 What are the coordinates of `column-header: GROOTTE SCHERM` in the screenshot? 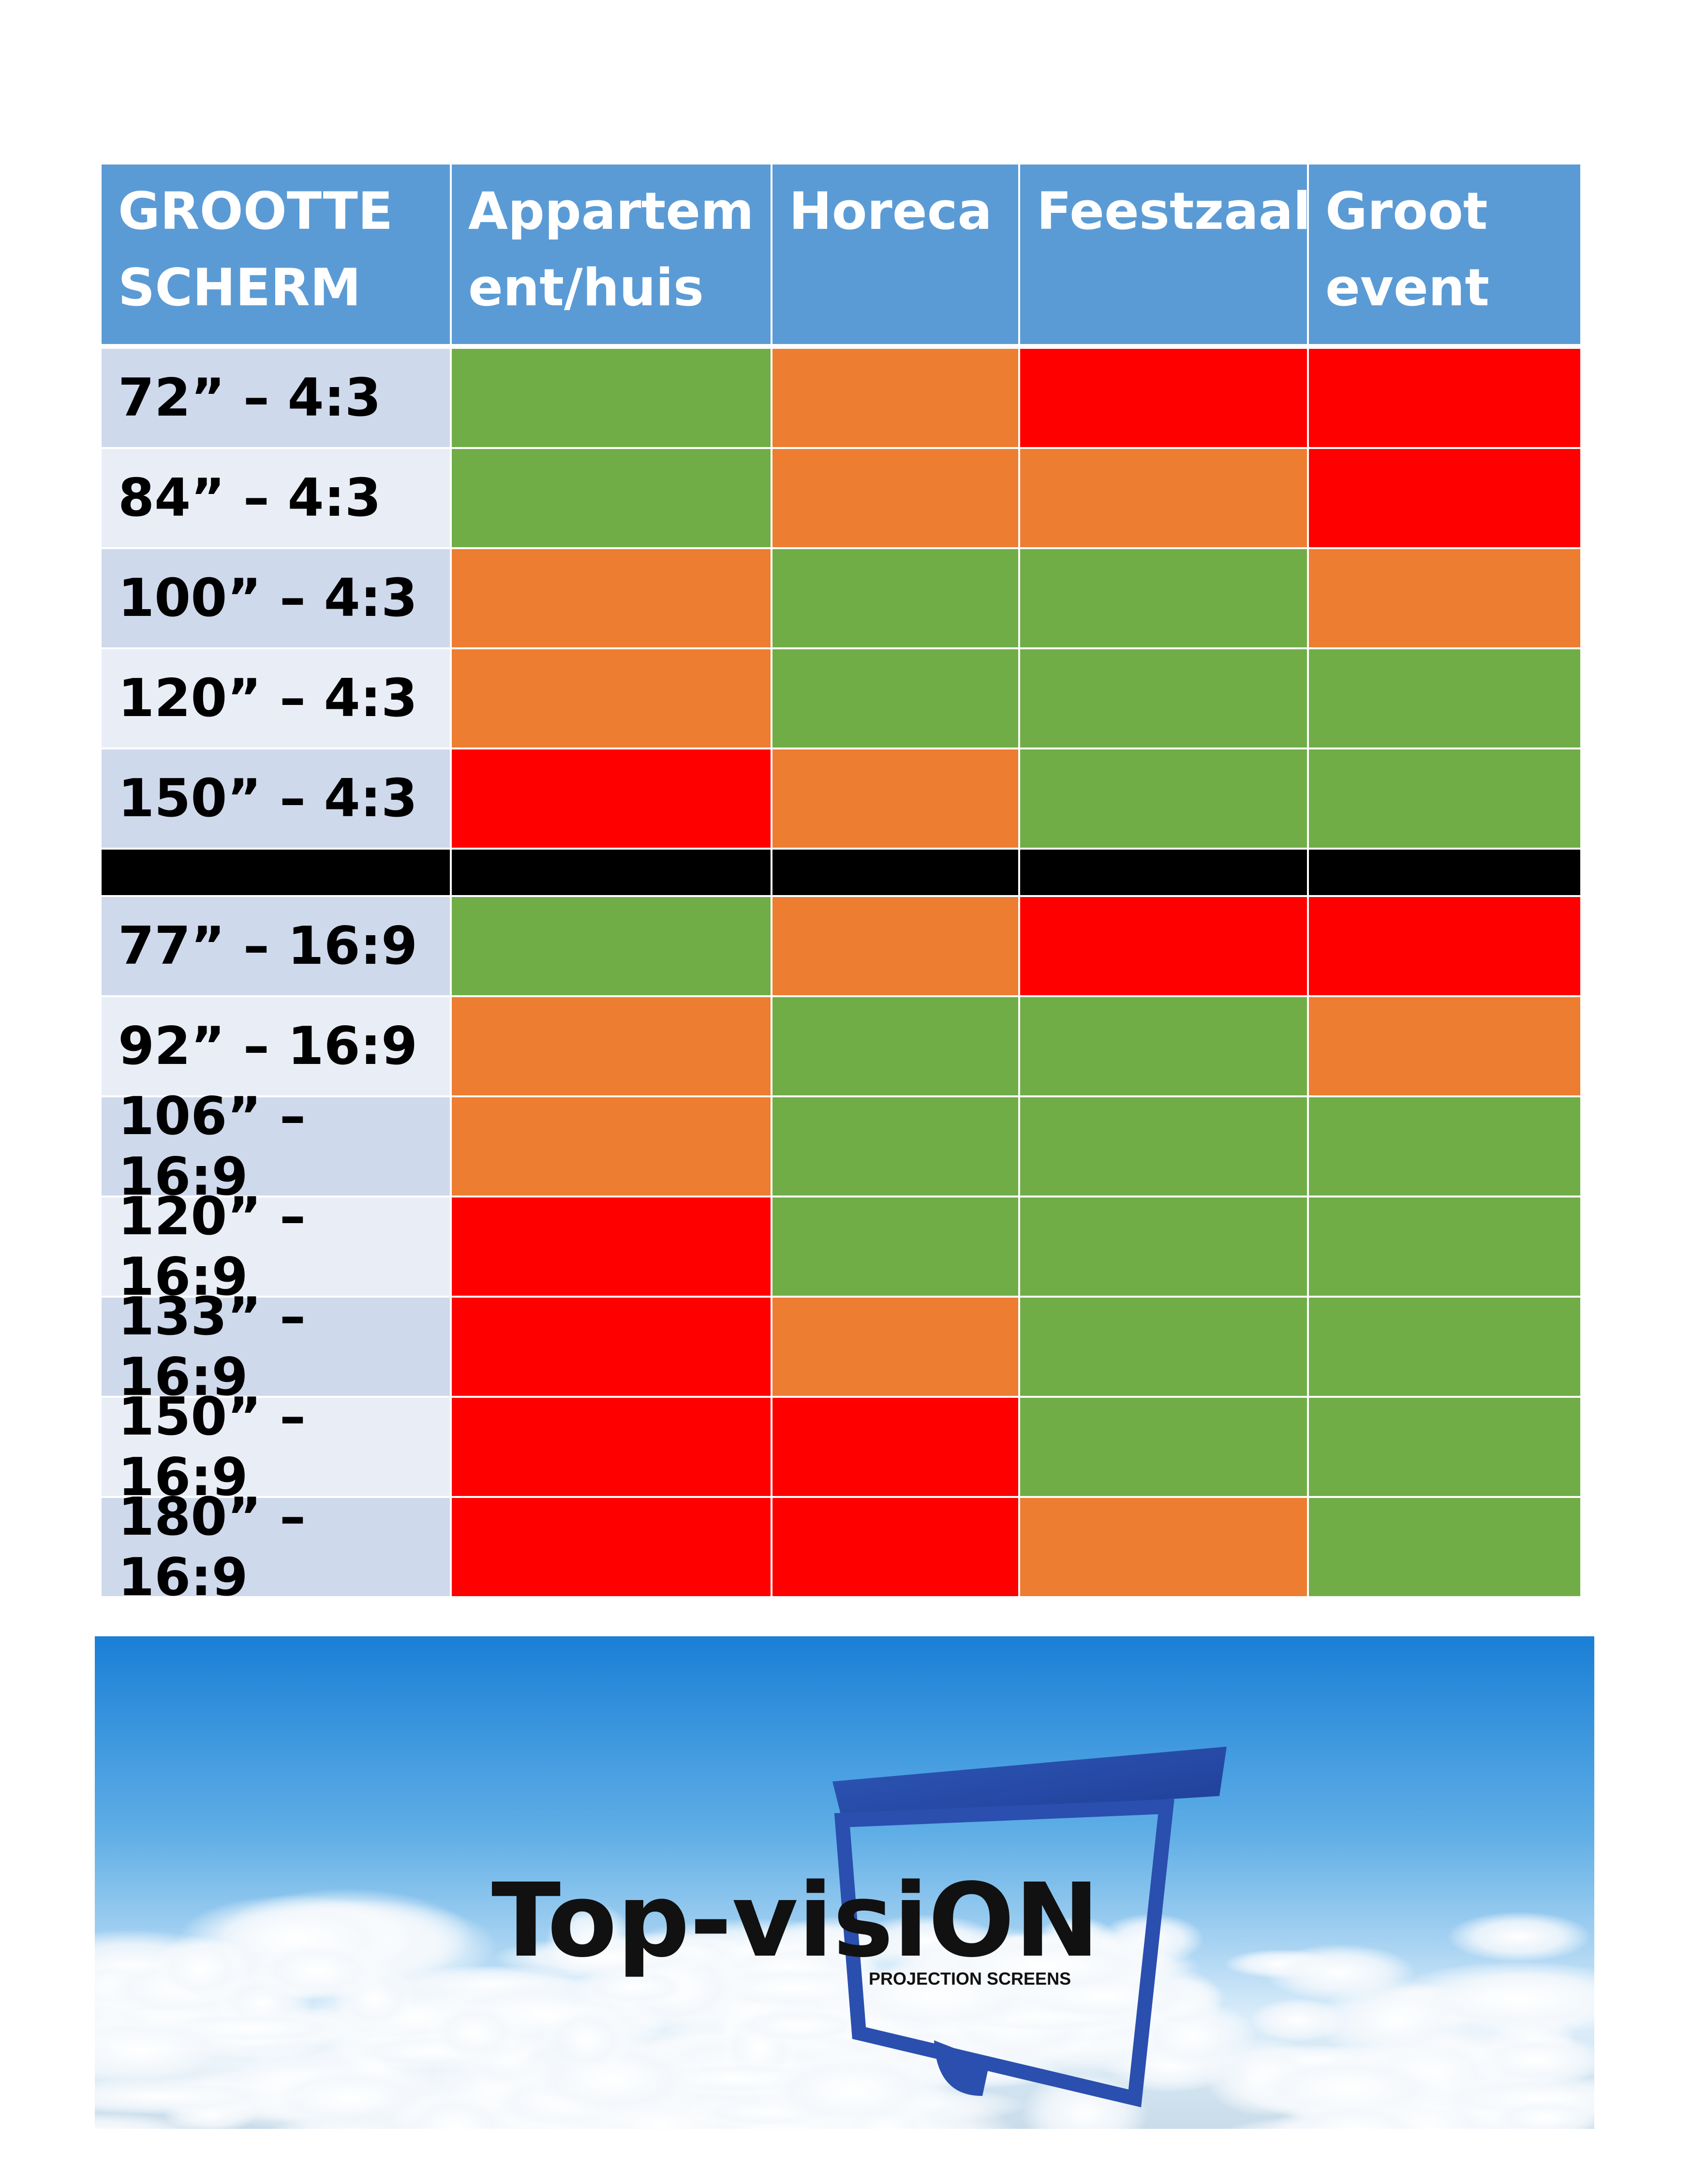 It's located at (276, 254).